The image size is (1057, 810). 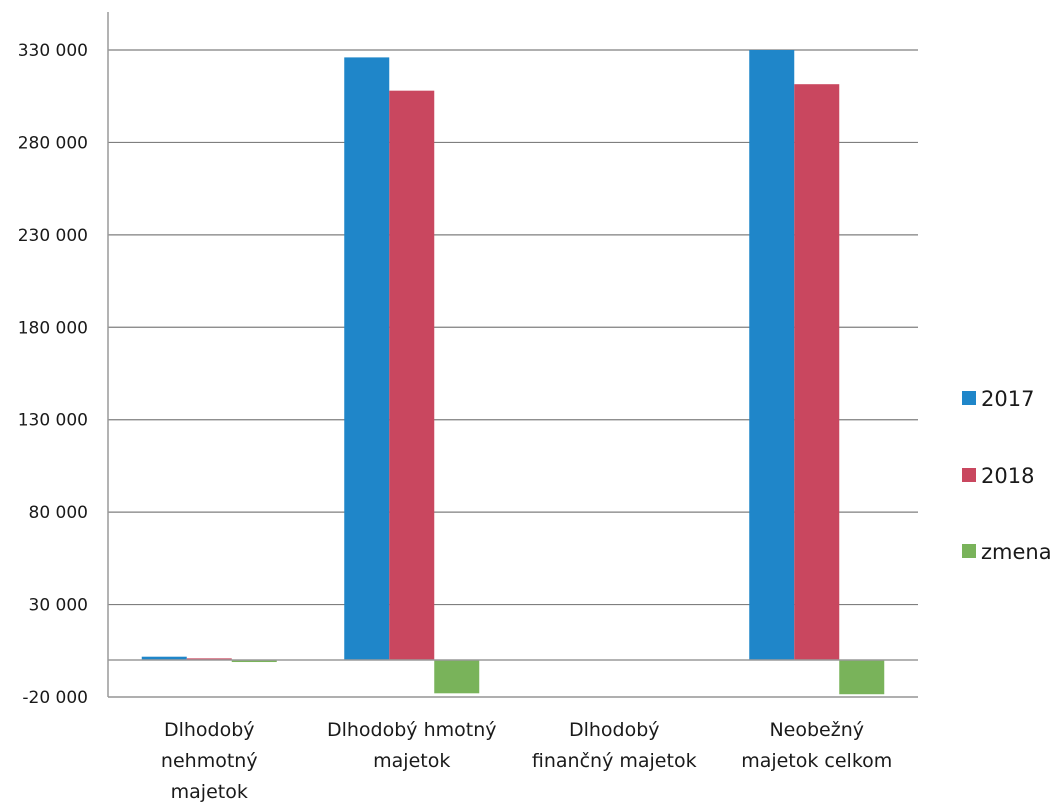 I want to click on category-label: nehmotný, so click(x=209, y=761).